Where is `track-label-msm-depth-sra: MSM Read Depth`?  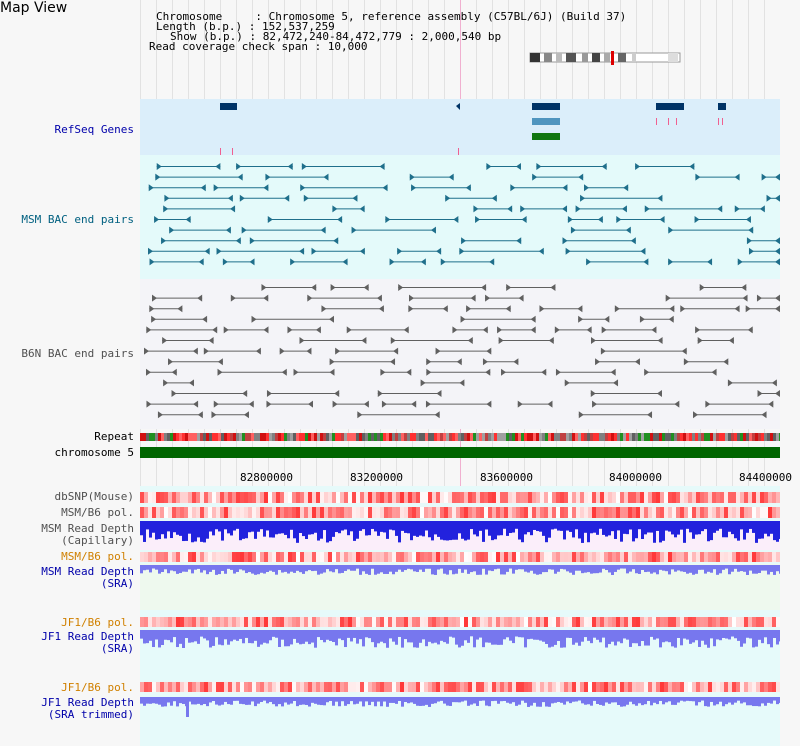
track-label-msm-depth-sra: MSM Read Depth is located at coordinates (87, 571).